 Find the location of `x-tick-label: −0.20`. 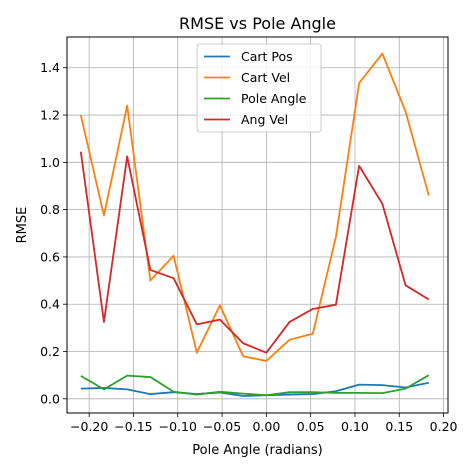

x-tick-label: −0.20 is located at coordinates (89, 426).